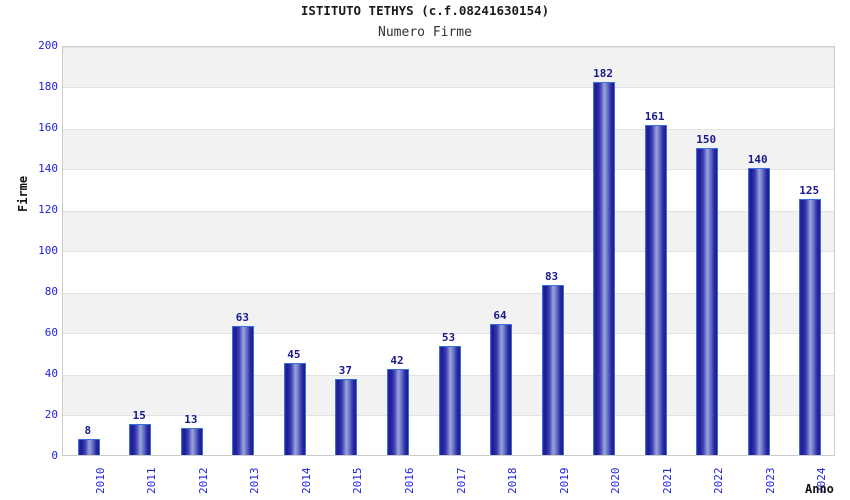 Image resolution: width=850 pixels, height=500 pixels. I want to click on y-tick-label: 160, so click(48, 127).